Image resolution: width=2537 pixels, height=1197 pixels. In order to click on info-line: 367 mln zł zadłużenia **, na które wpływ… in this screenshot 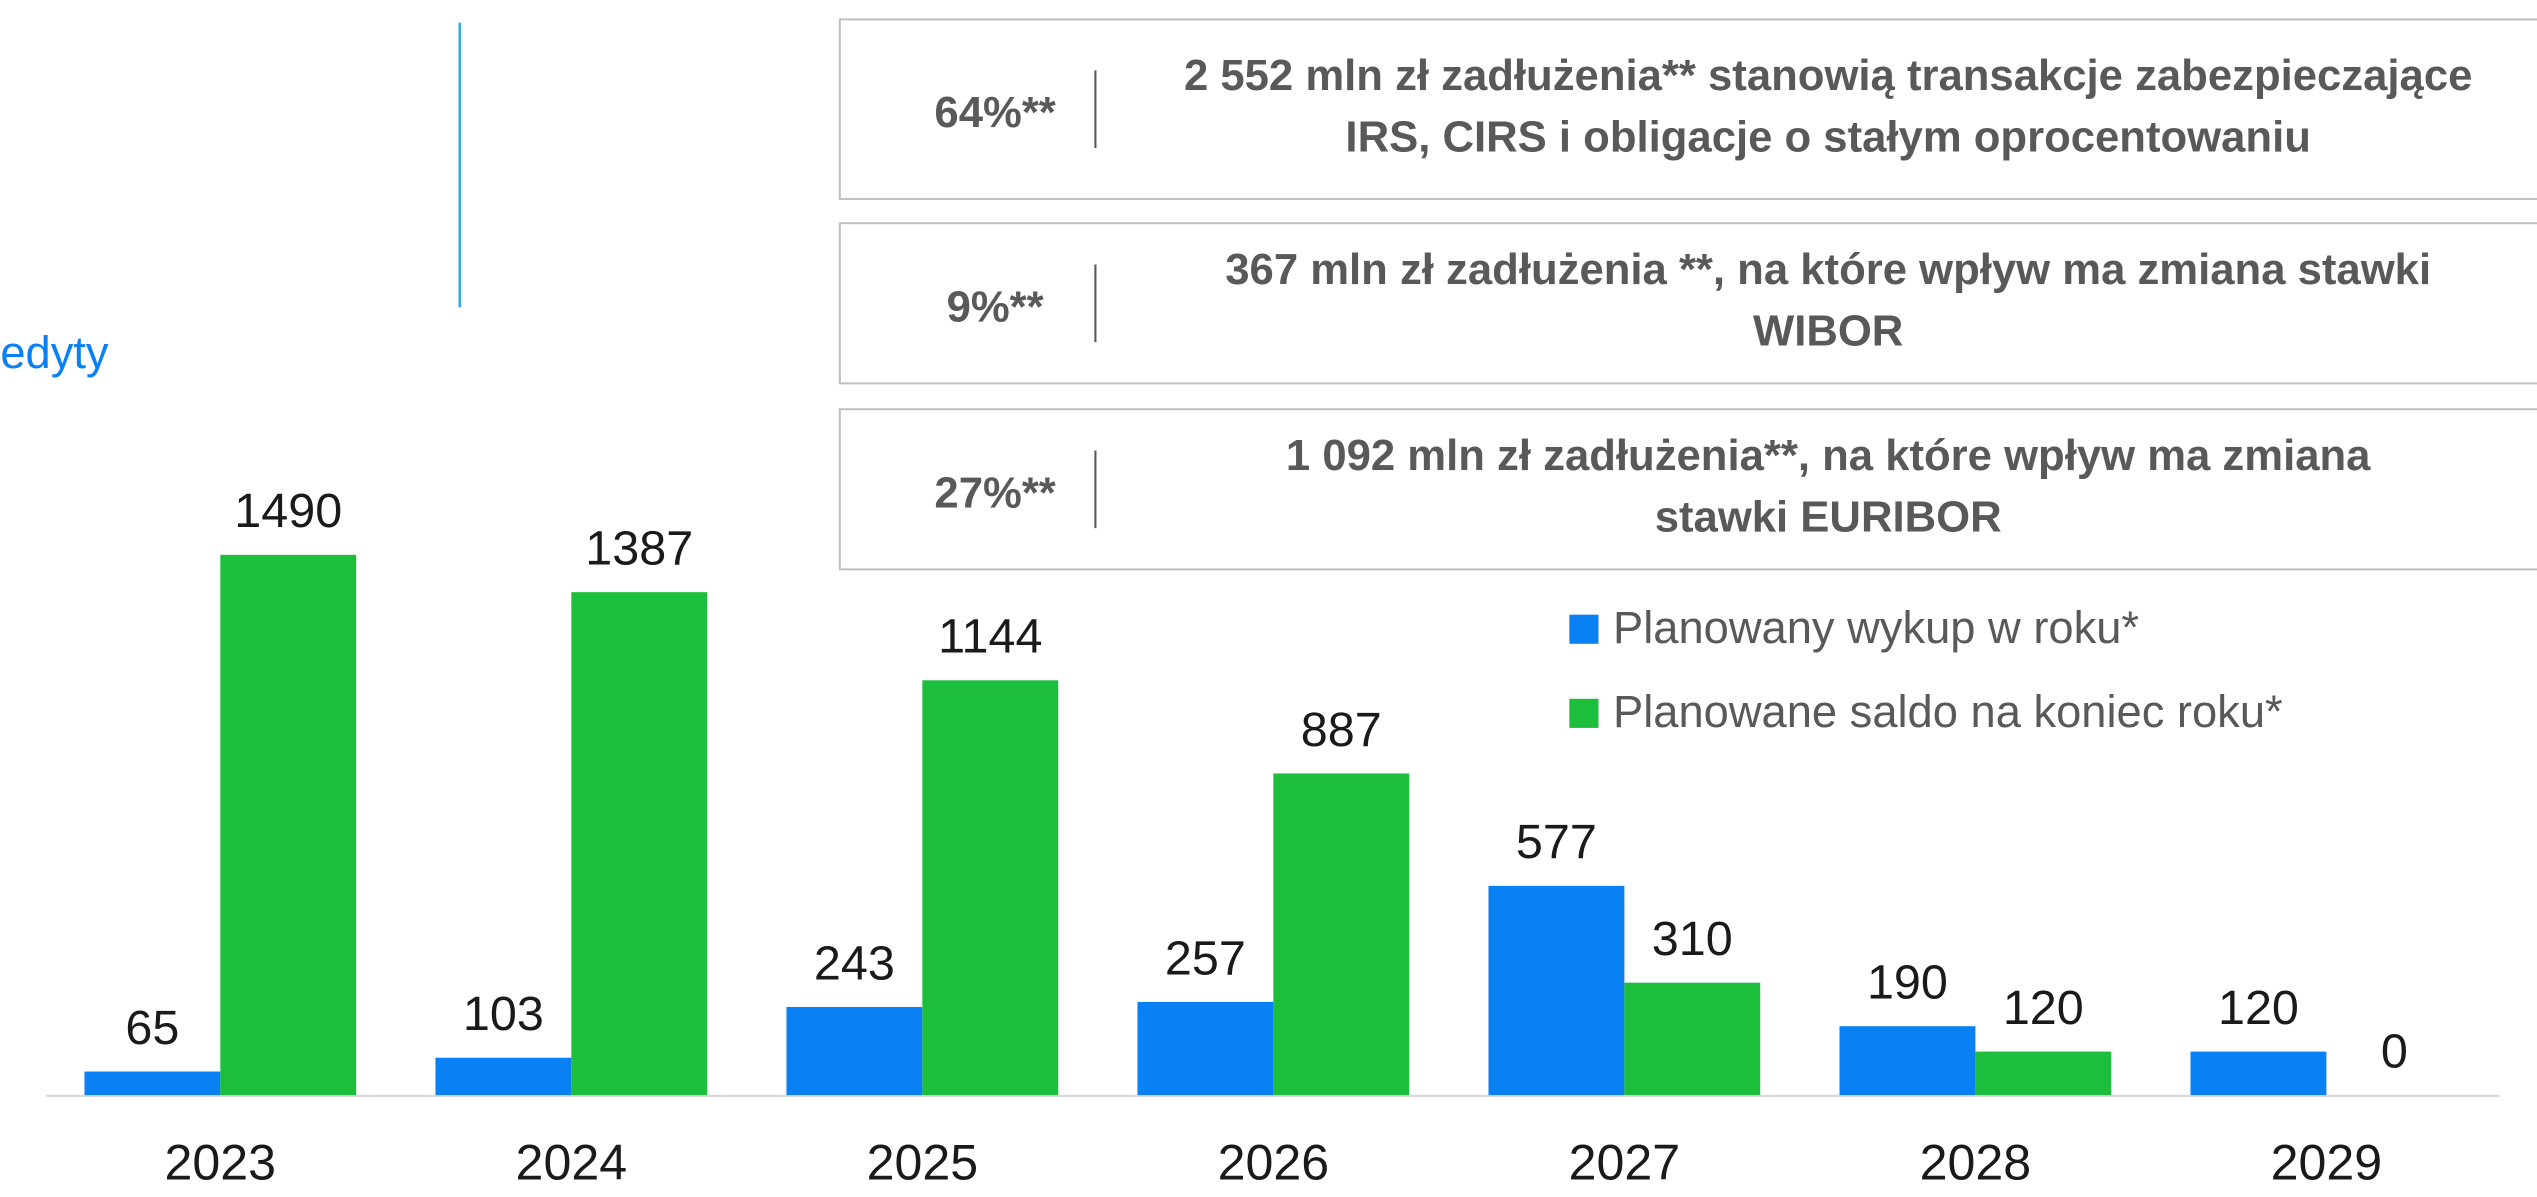, I will do `click(1828, 269)`.